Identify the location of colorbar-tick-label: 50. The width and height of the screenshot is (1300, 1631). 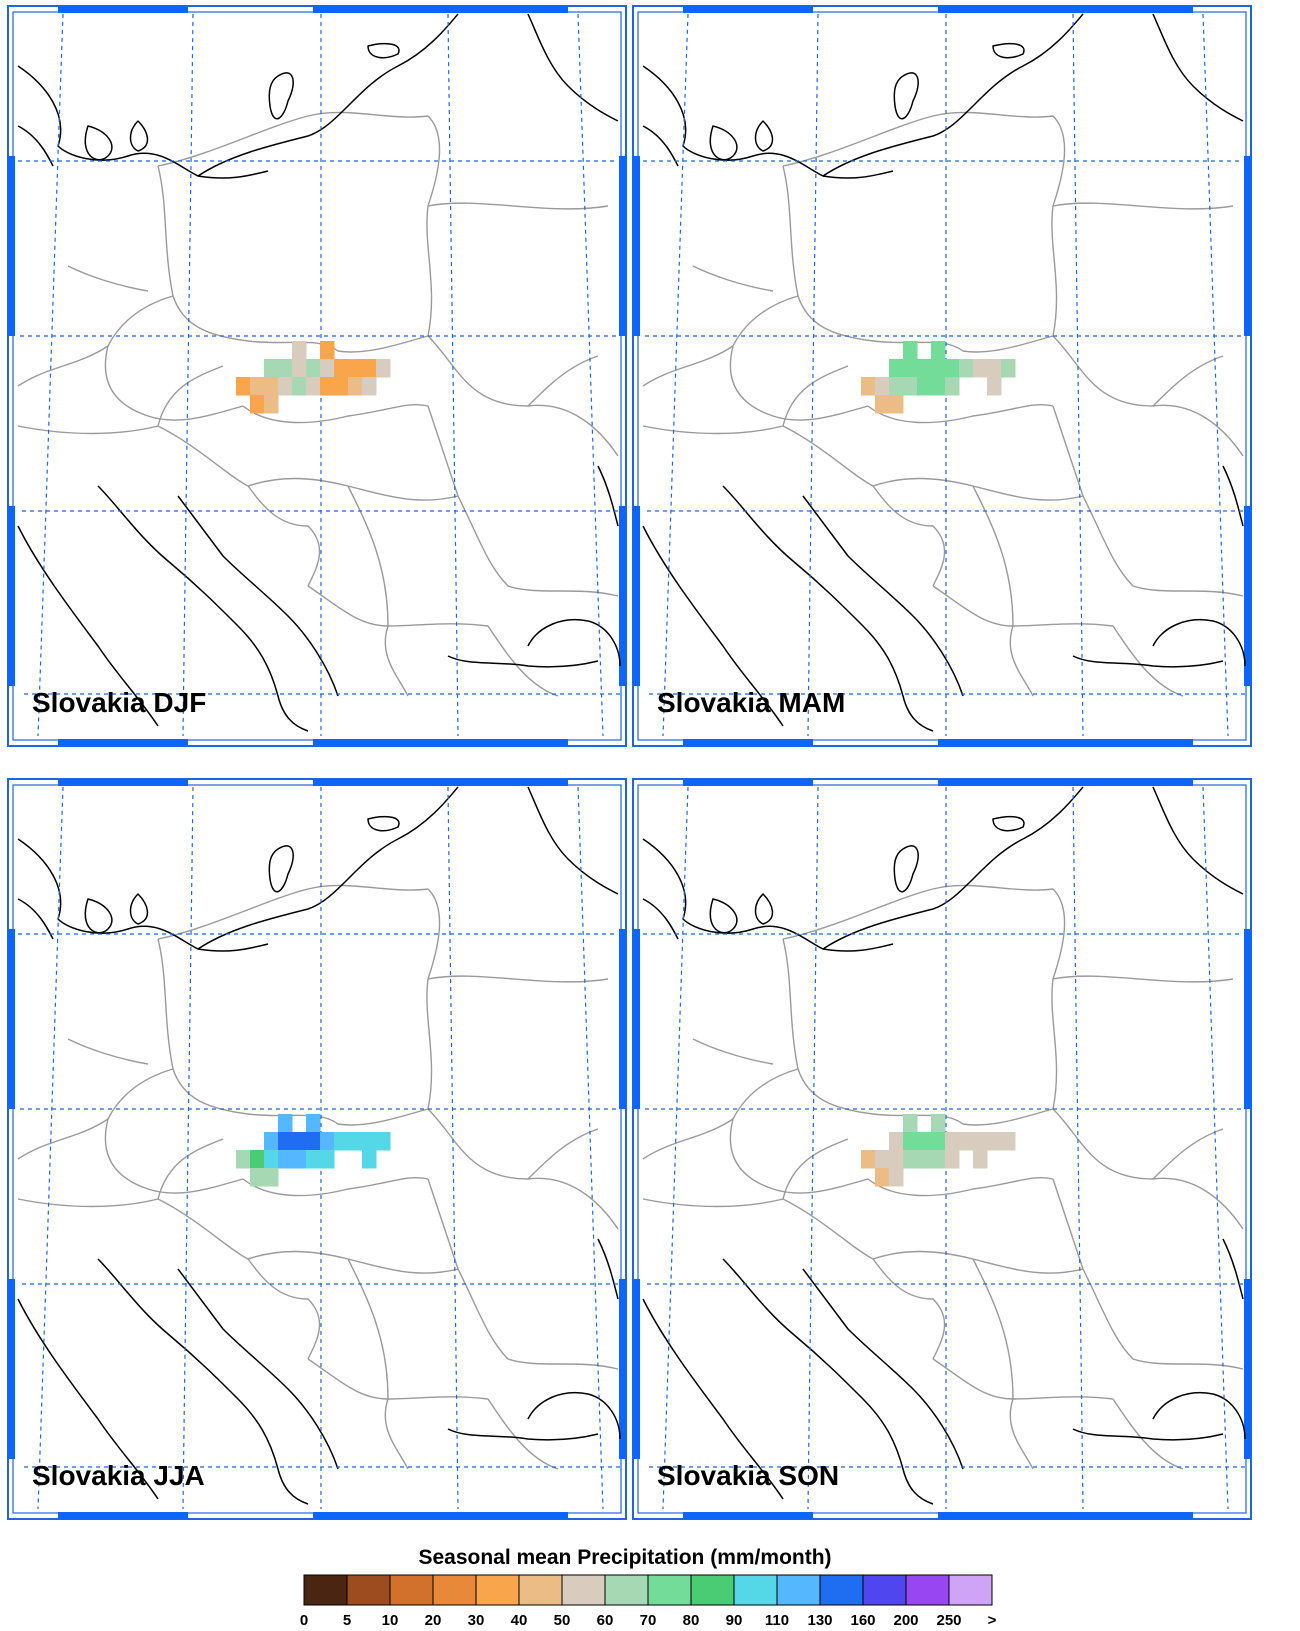
(562, 1620).